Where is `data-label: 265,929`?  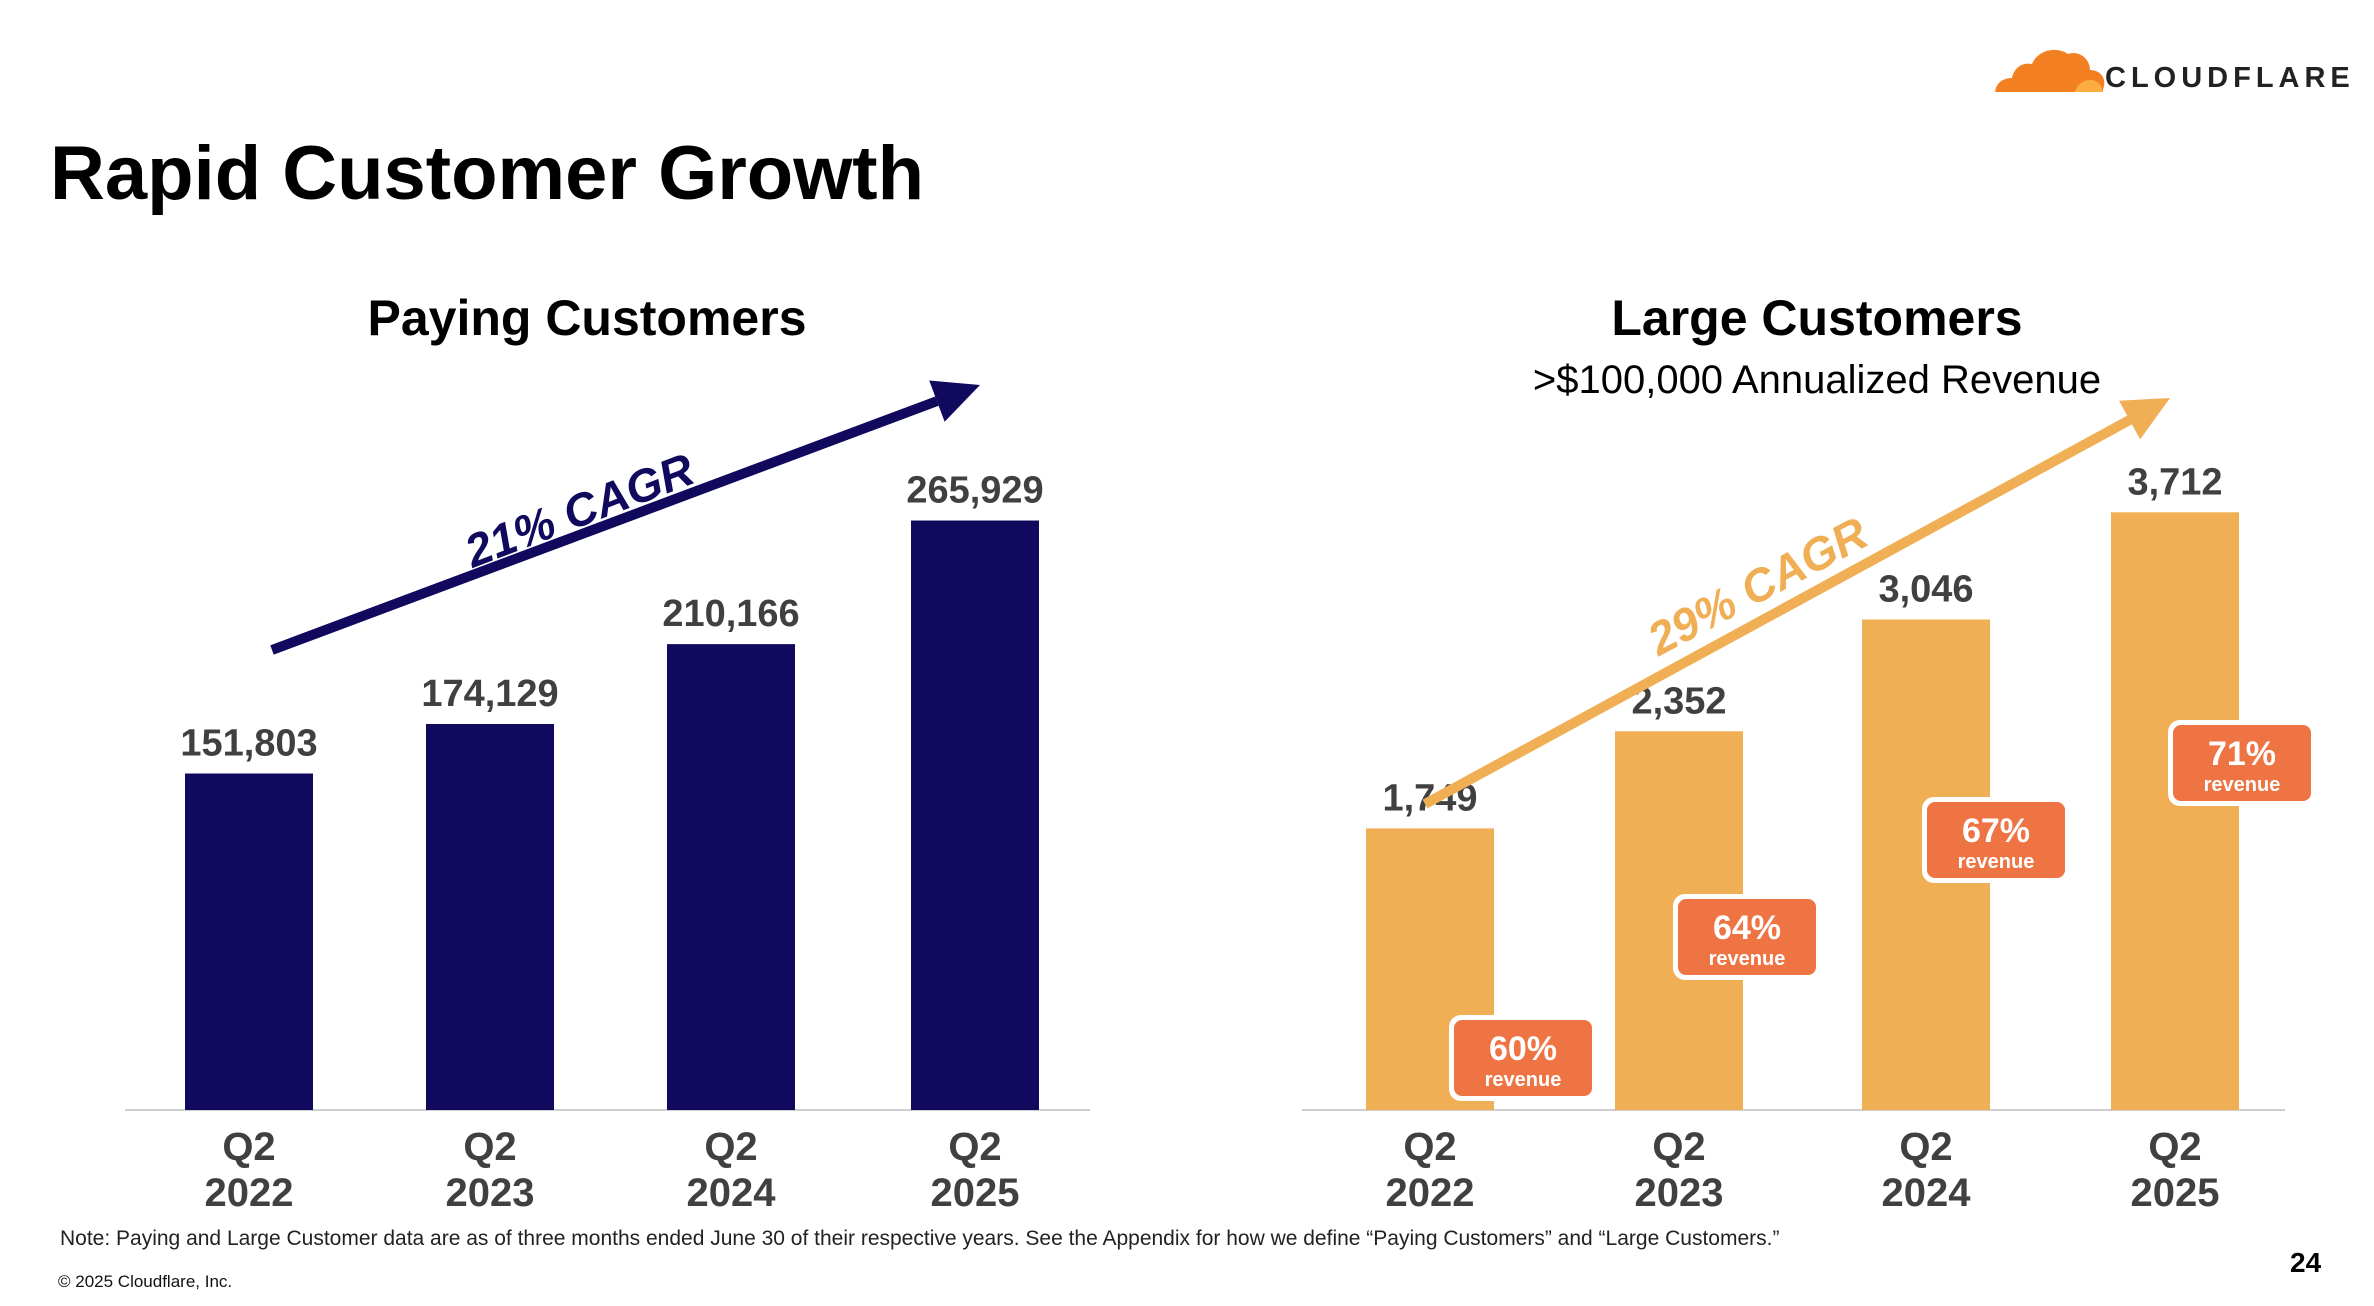
data-label: 265,929 is located at coordinates (974, 491).